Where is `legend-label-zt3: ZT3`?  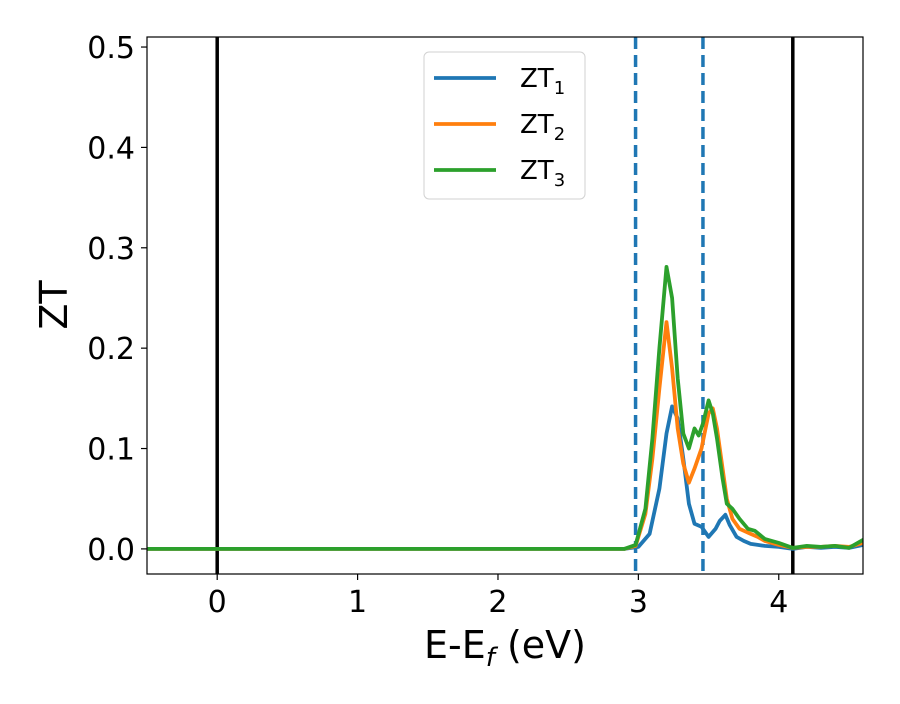
legend-label-zt3: ZT3 is located at coordinates (542, 173).